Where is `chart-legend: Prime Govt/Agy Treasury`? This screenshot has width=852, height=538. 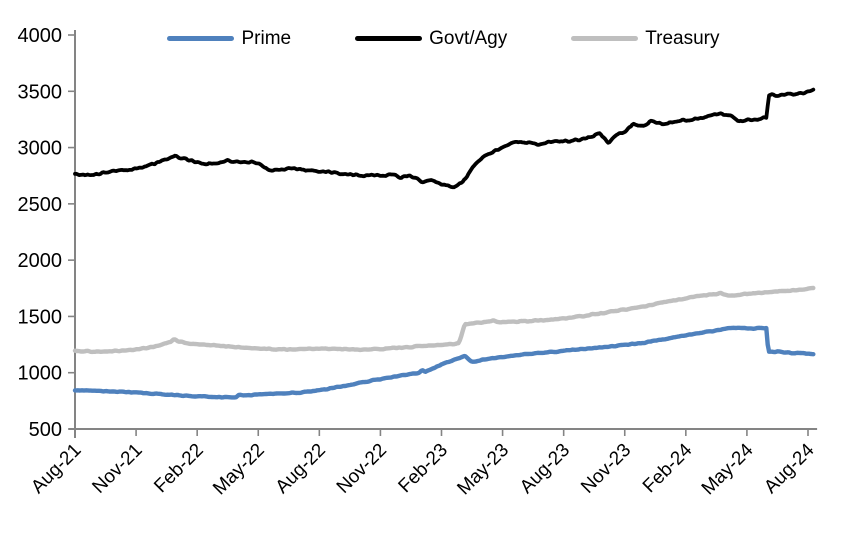
chart-legend: Prime Govt/Agy Treasury is located at coordinates (443, 38).